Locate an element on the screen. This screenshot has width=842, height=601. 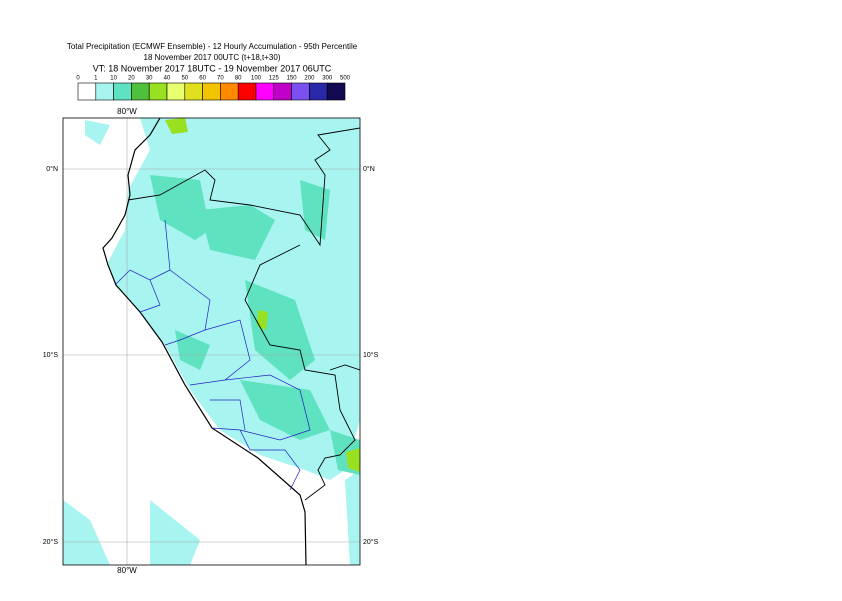
legend-label: 200 is located at coordinates (309, 79).